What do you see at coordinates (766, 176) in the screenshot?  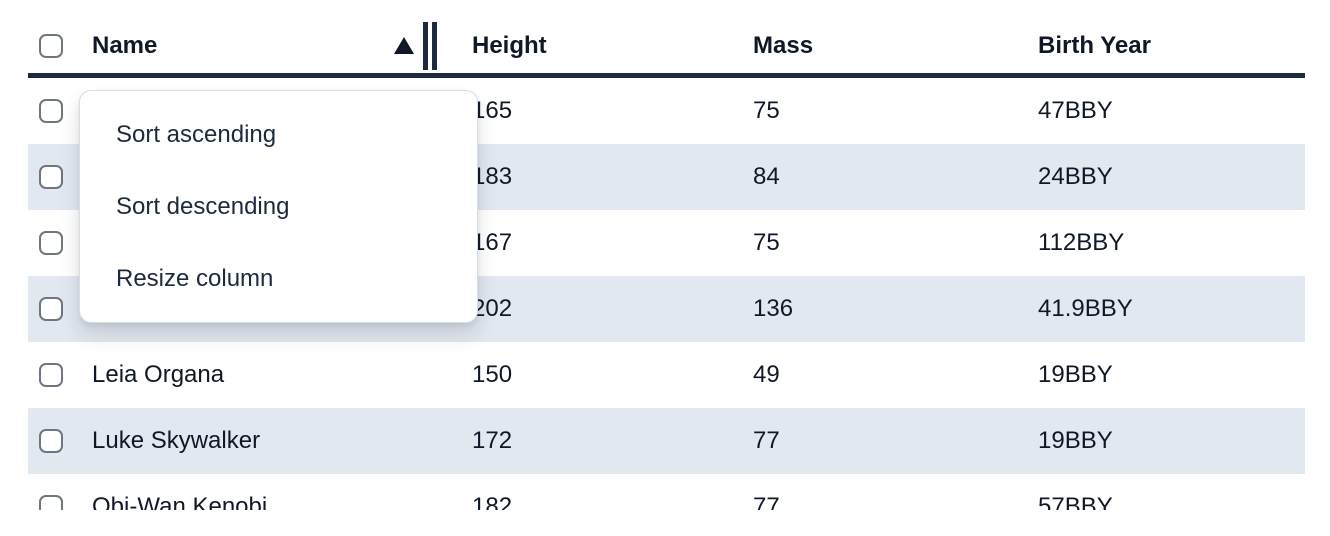 I see `cell-mass: 84` at bounding box center [766, 176].